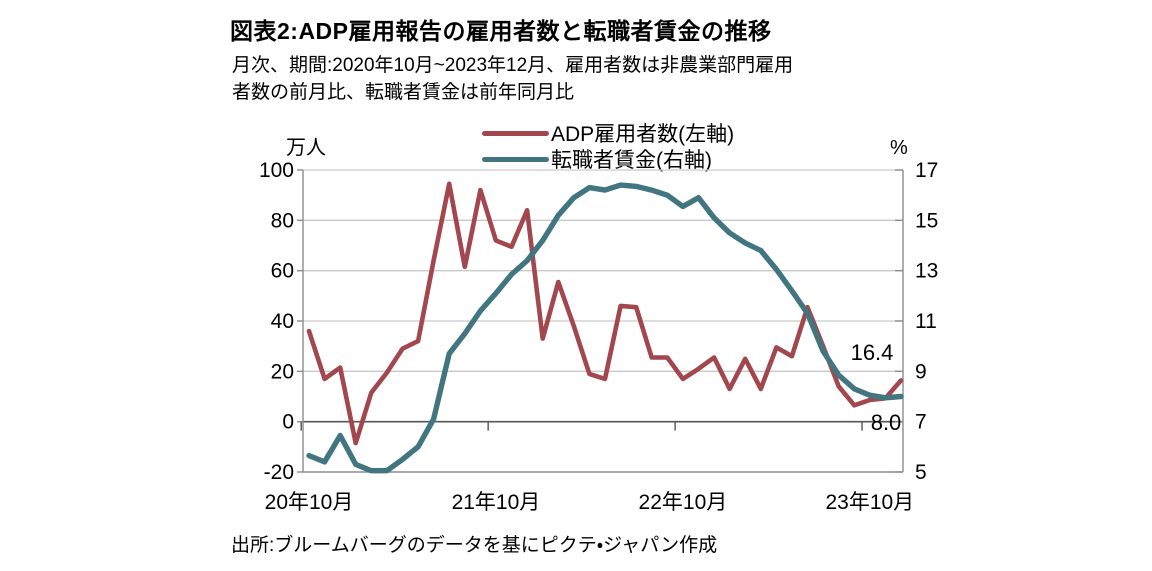  Describe the element at coordinates (282, 220) in the screenshot. I see `left-axis-tick-label: 80` at that location.